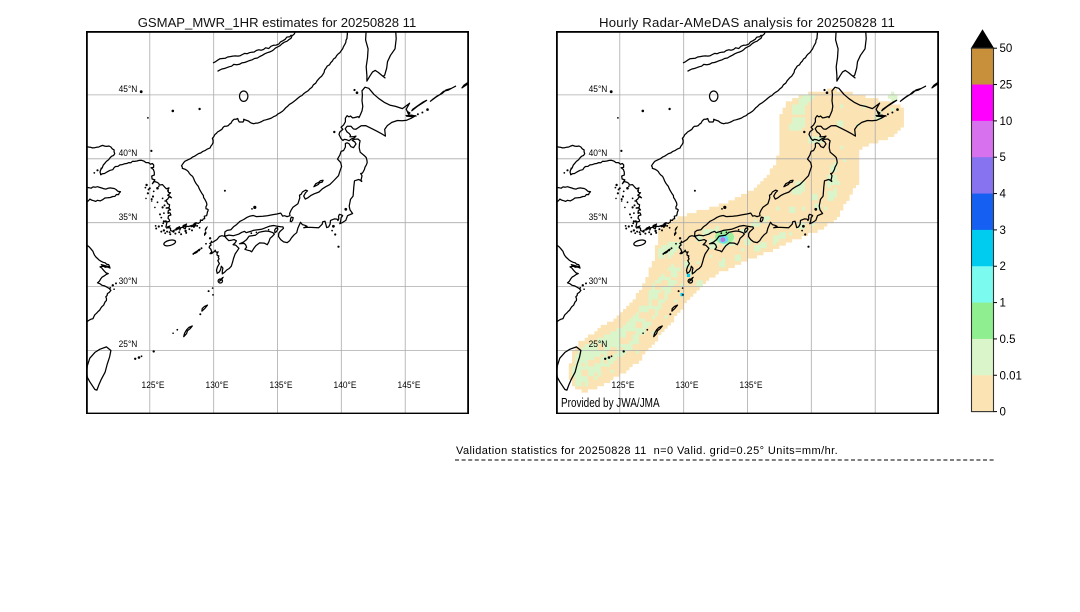 The height and width of the screenshot is (612, 1080). Describe the element at coordinates (1006, 49) in the screenshot. I see `svg-text: 50` at that location.